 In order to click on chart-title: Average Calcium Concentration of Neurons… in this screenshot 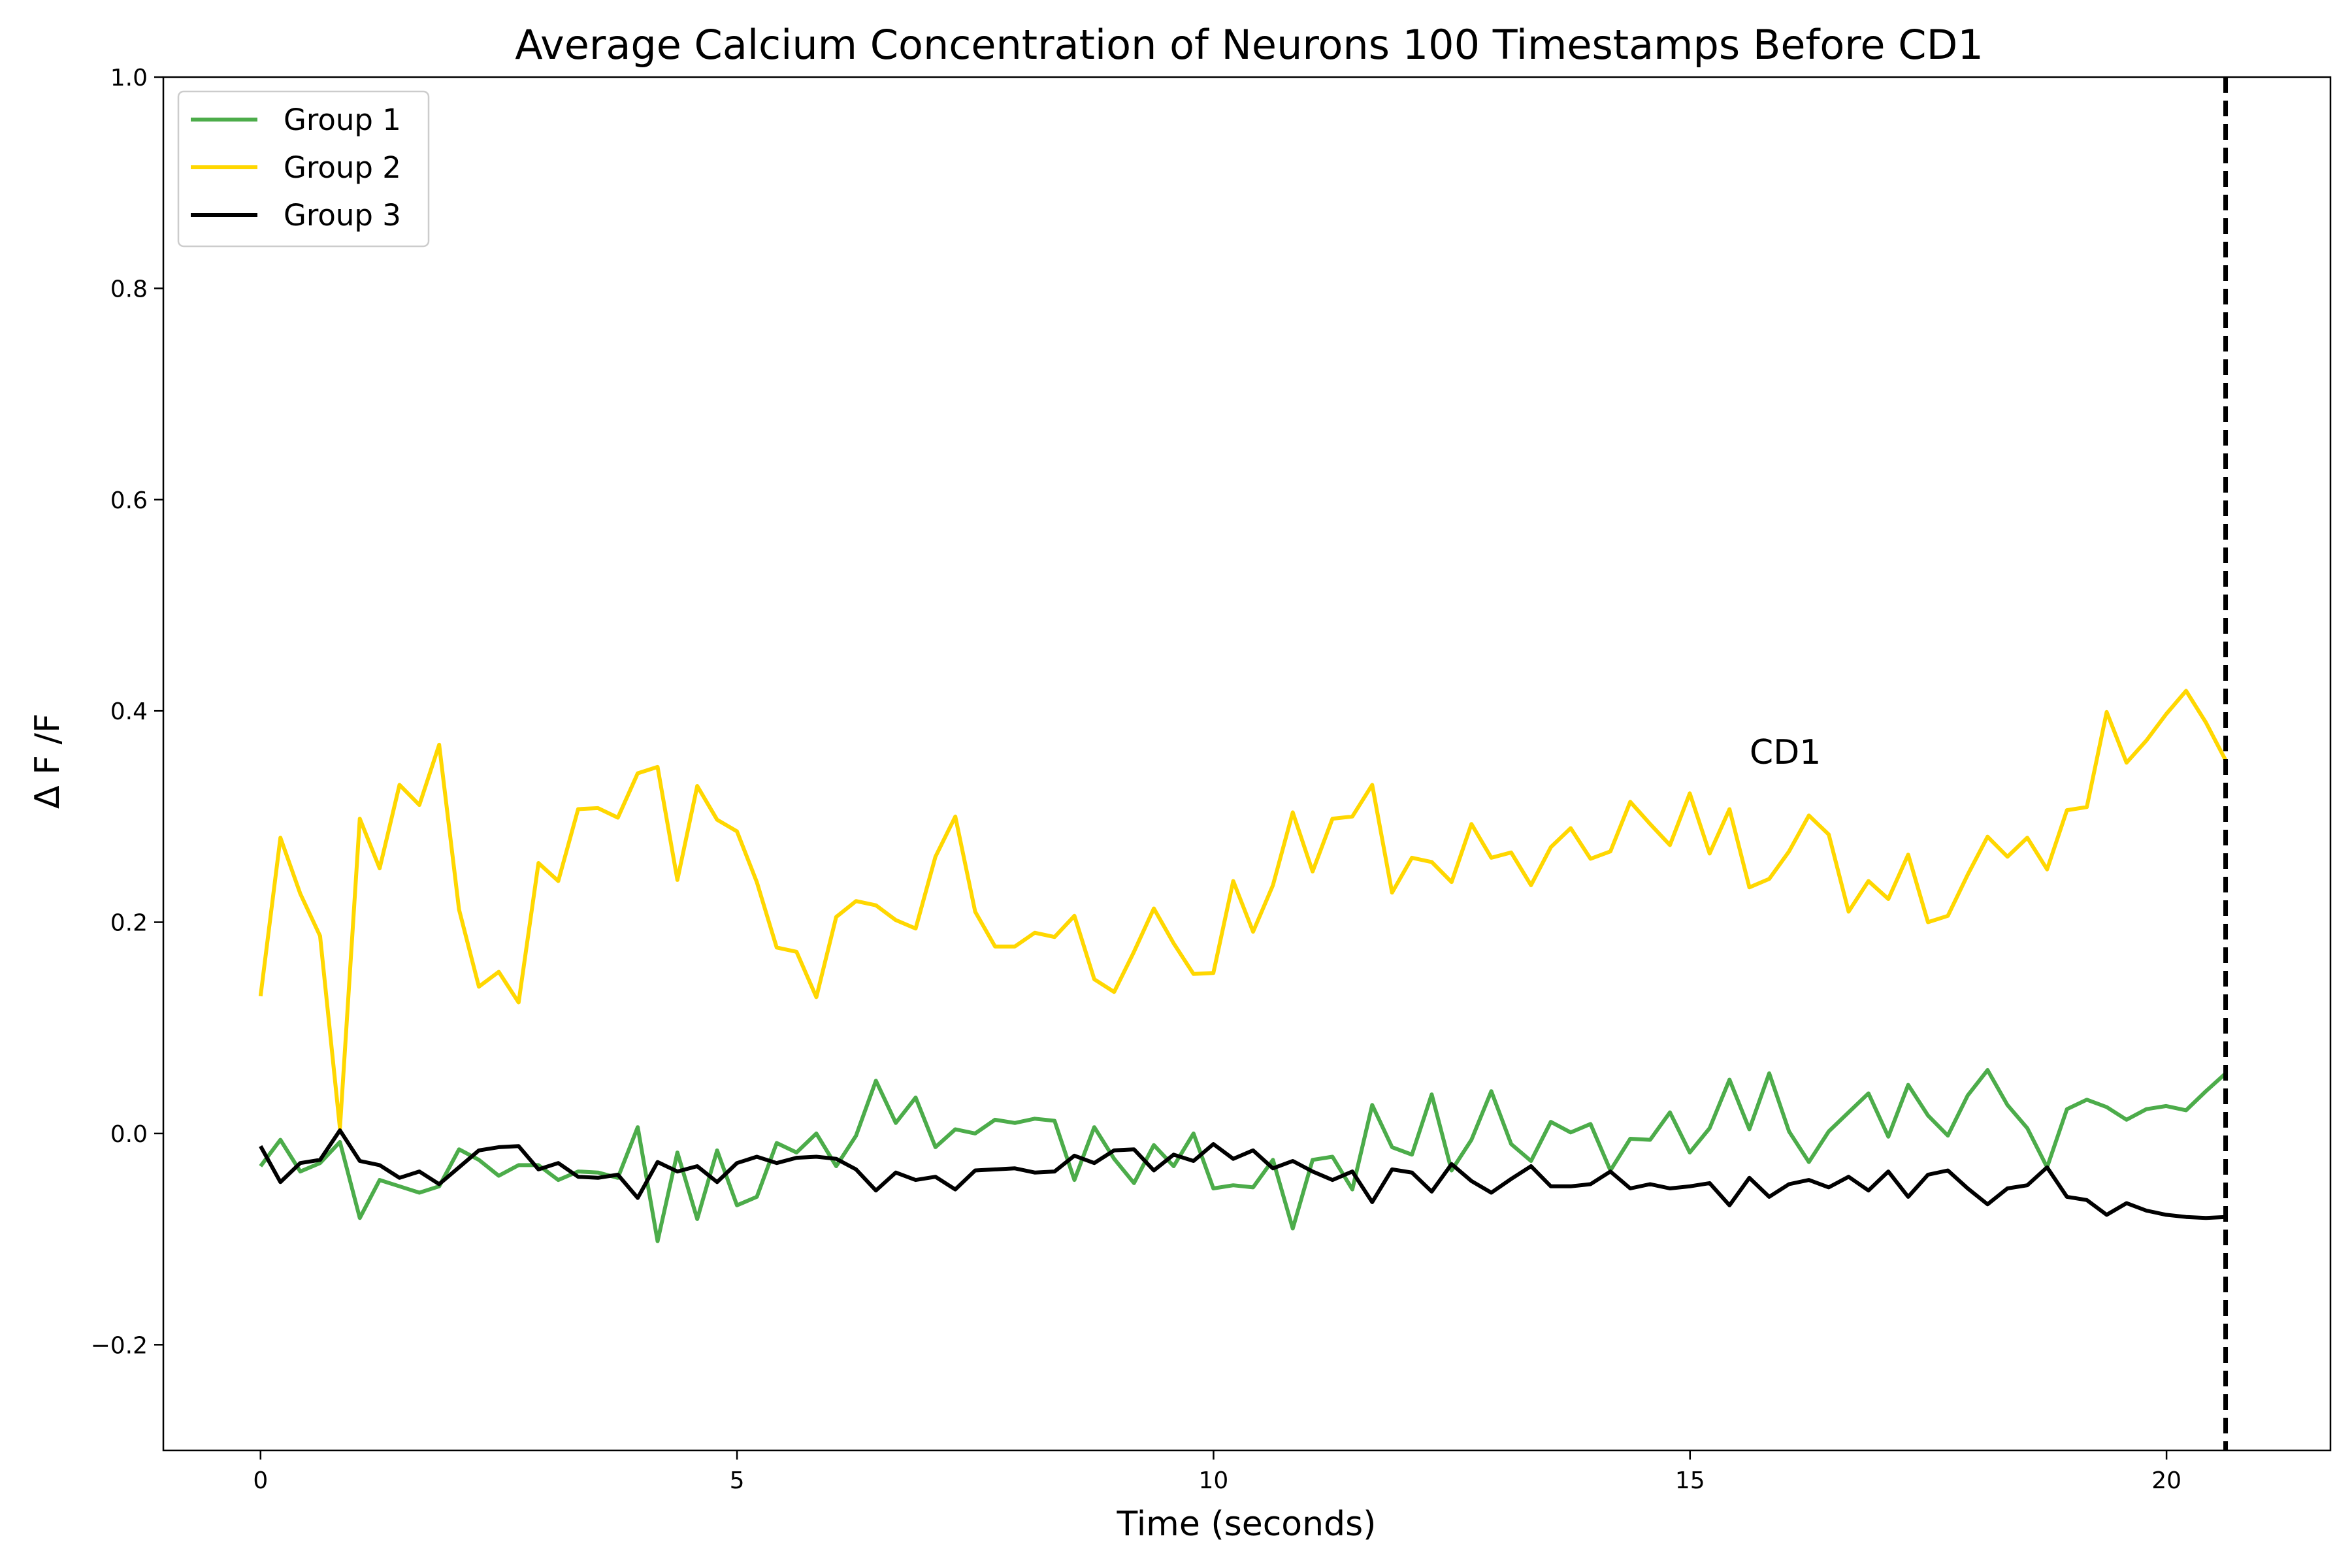, I will do `click(1249, 45)`.